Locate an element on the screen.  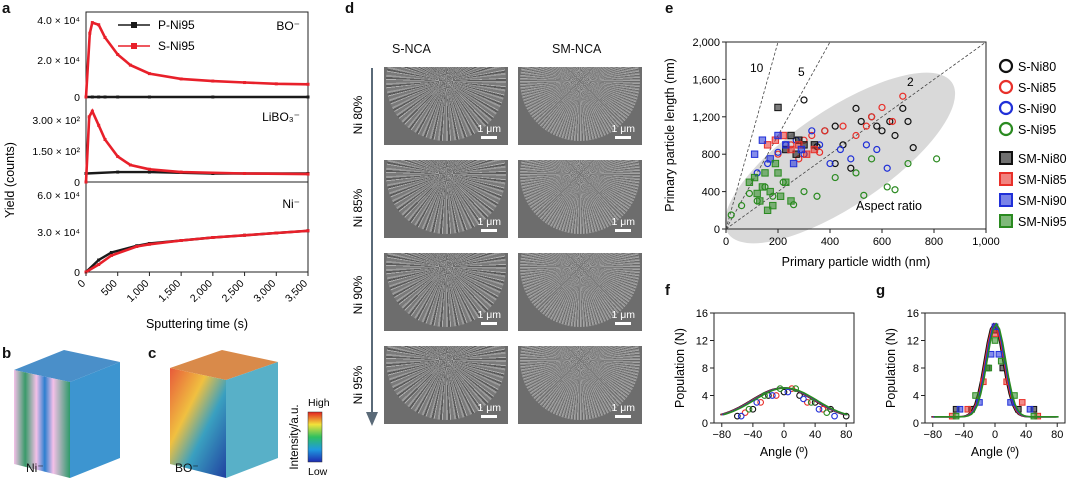
d-arrow-head is located at coordinates (372, 419).